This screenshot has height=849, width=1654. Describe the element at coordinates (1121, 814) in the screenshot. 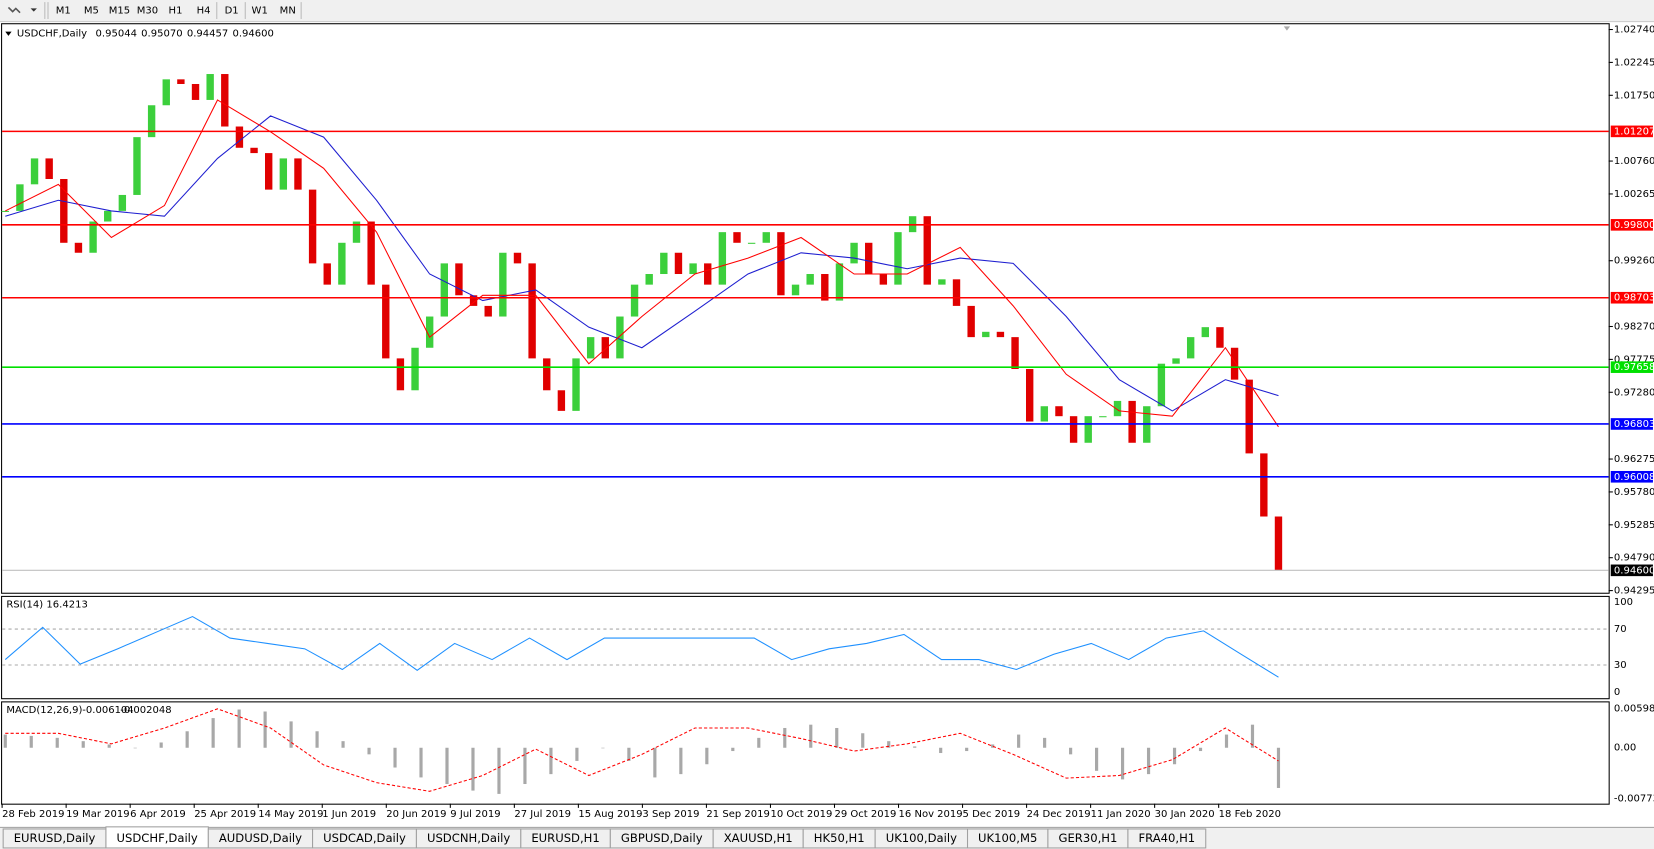

I see `x-tick-label: 11 Jan 2020` at that location.